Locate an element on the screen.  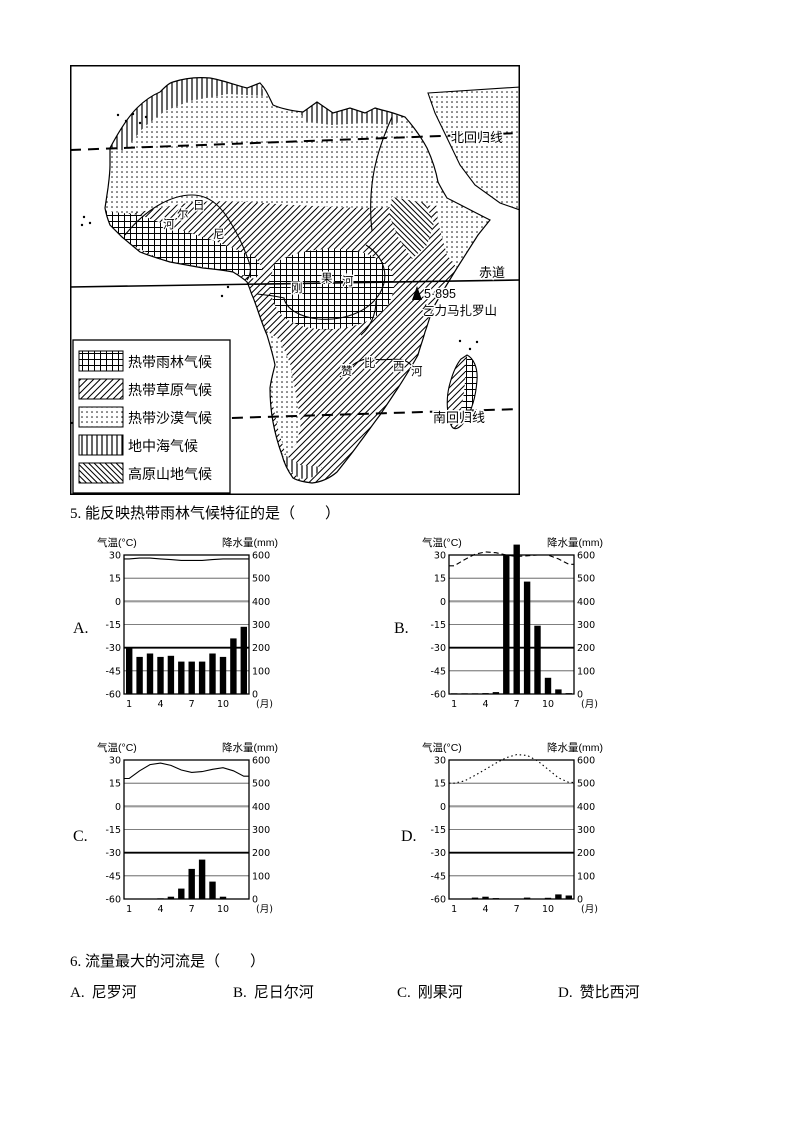
question-5: 5. 能反映热带雨林气候特征的是（ ） is located at coordinates (205, 512).